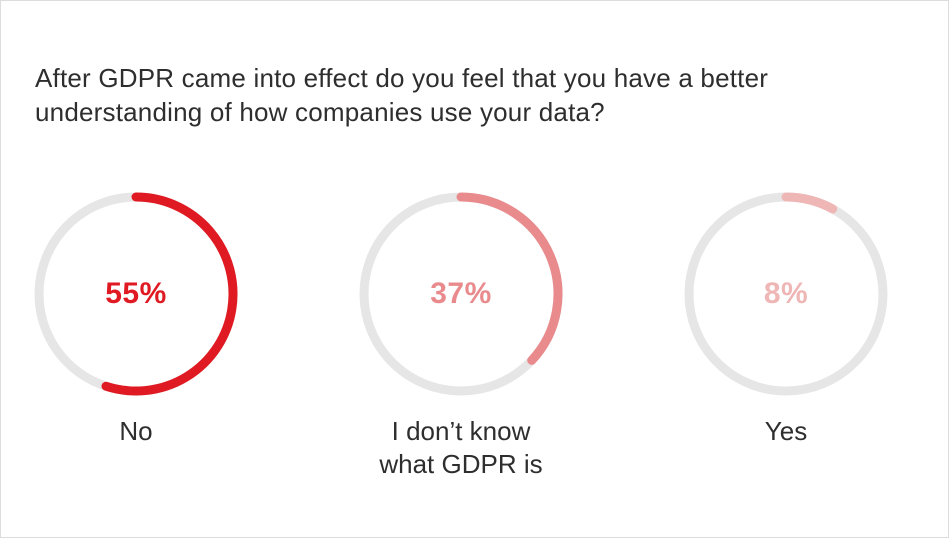 Image resolution: width=949 pixels, height=538 pixels. I want to click on gauge-yes-value: 8%, so click(786, 293).